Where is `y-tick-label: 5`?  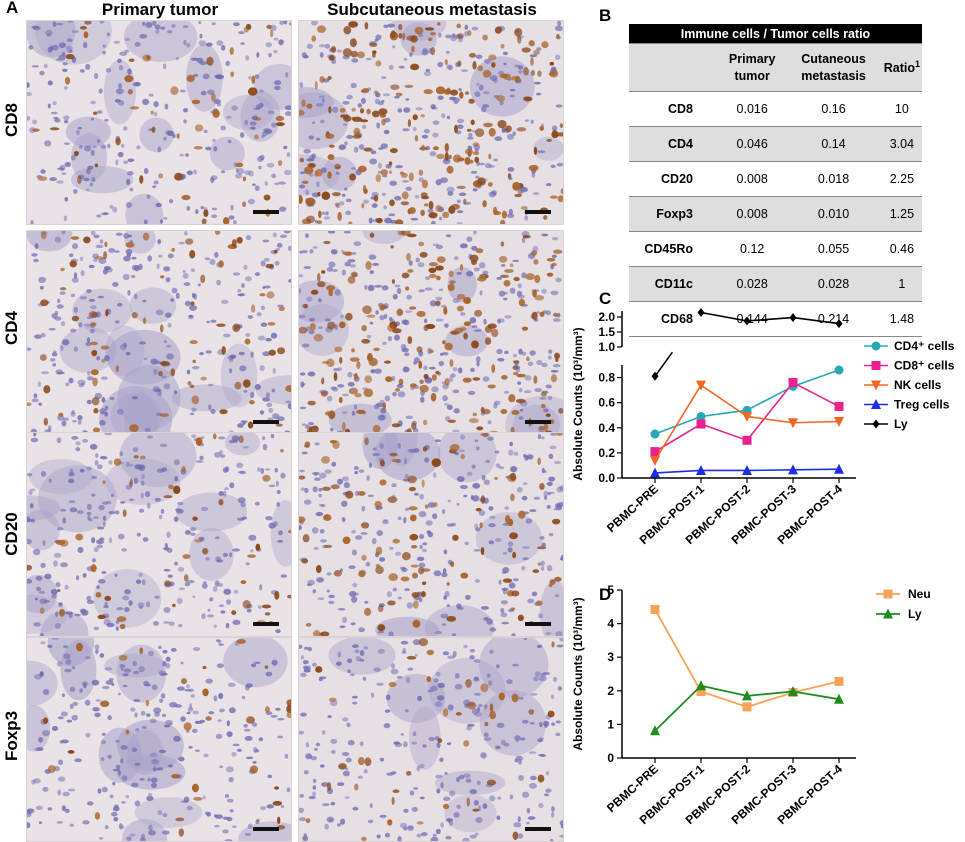
y-tick-label: 5 is located at coordinates (610, 590).